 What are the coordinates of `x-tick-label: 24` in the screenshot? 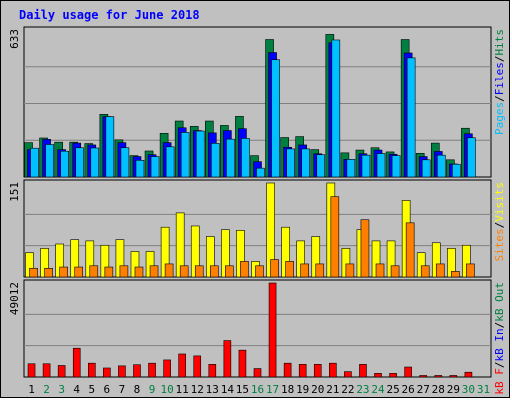 It's located at (378, 389).